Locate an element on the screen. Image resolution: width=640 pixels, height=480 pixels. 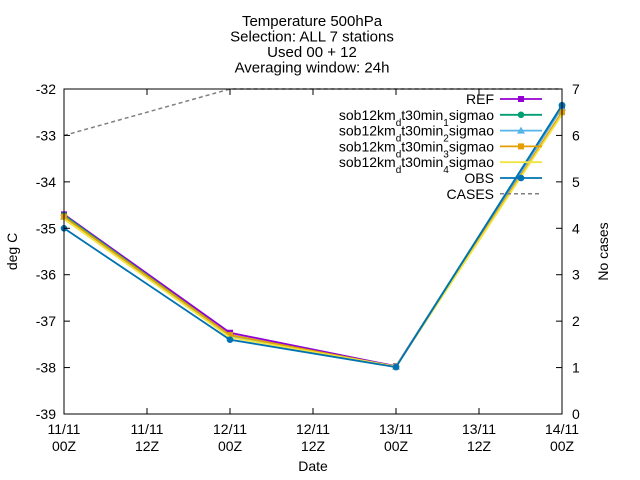
legend-subscript: 2 is located at coordinates (446, 138).